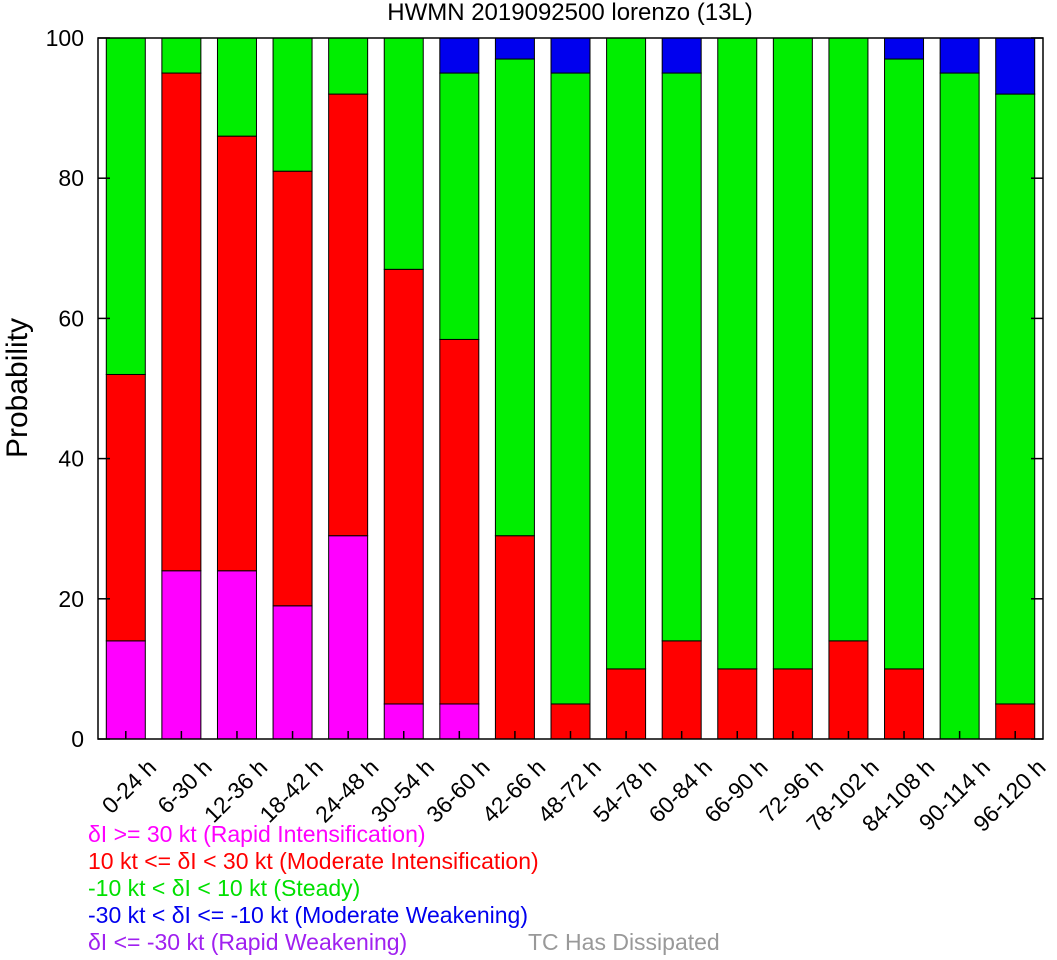 The image size is (1057, 960). I want to click on bar-moderate-intensification-42-66-h, so click(514, 637).